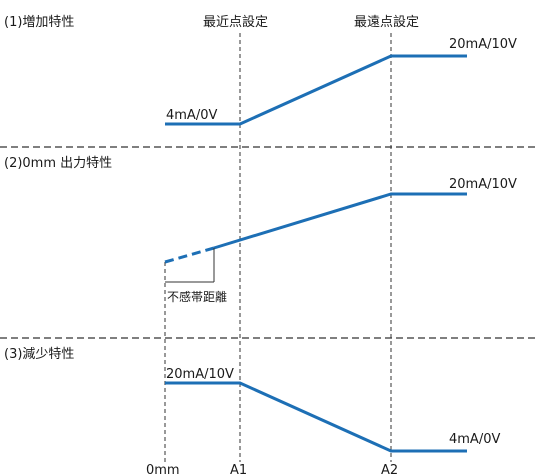 The image size is (536, 475). I want to click on section-2-high-label: 20mA/10V, so click(483, 184).